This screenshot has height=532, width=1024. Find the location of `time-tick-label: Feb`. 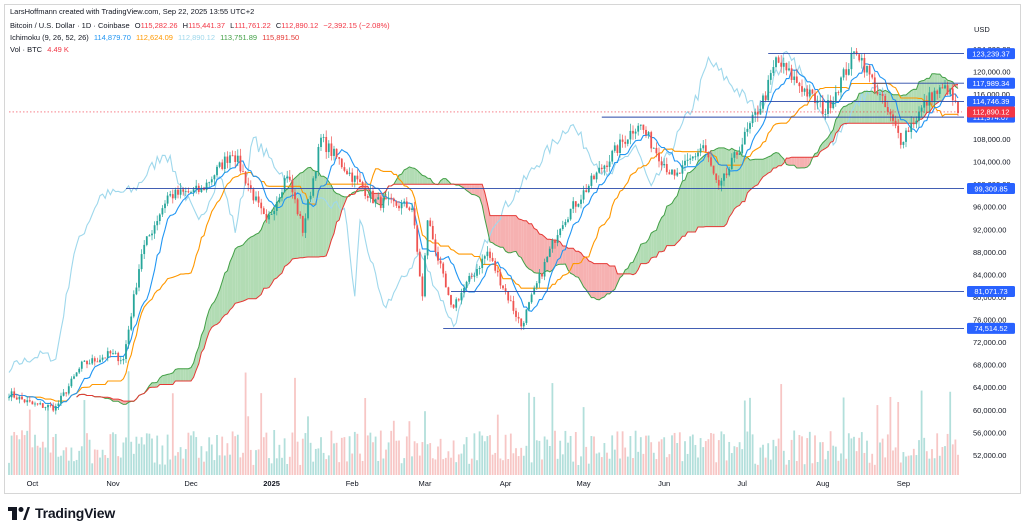

time-tick-label: Feb is located at coordinates (352, 483).